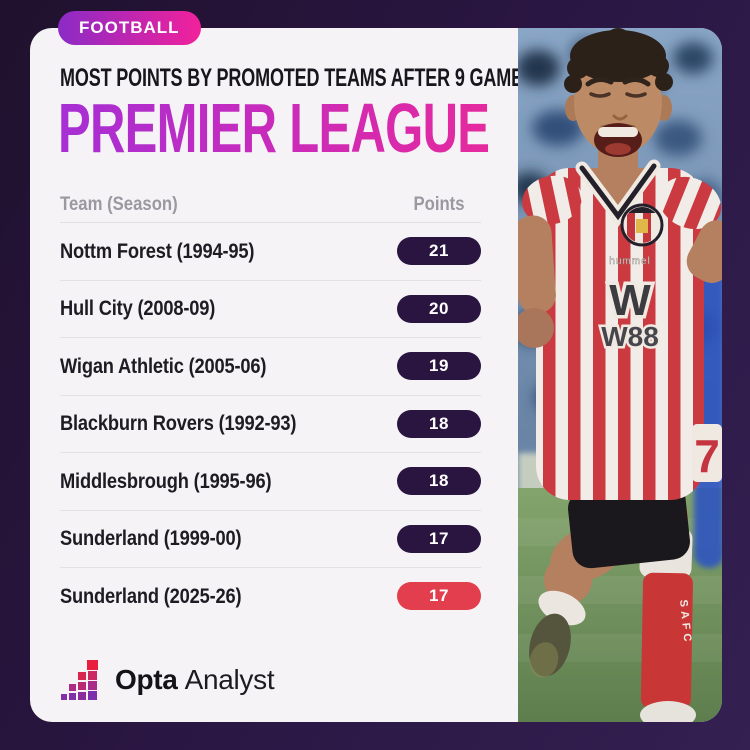  What do you see at coordinates (270, 252) in the screenshot?
I see `table-row: Nottm Forest (1994-95) 21` at bounding box center [270, 252].